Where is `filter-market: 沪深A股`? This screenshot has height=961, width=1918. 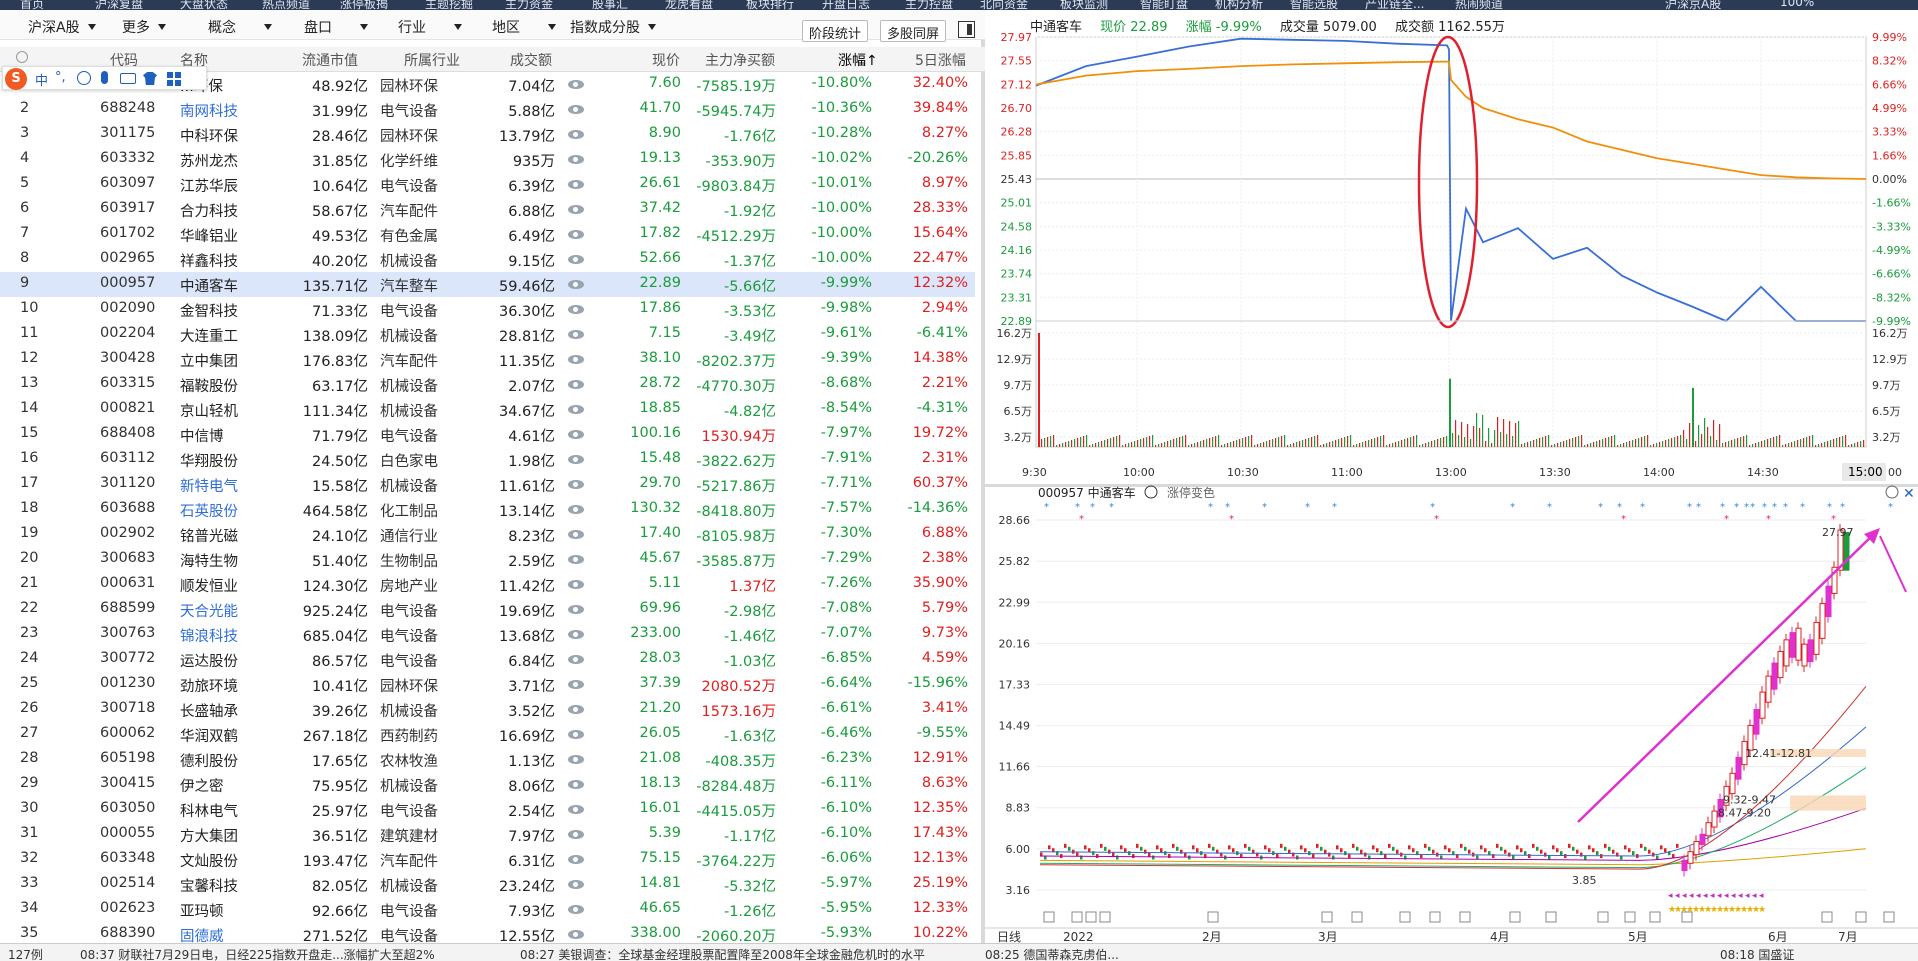 filter-market: 沪深A股 is located at coordinates (62, 27).